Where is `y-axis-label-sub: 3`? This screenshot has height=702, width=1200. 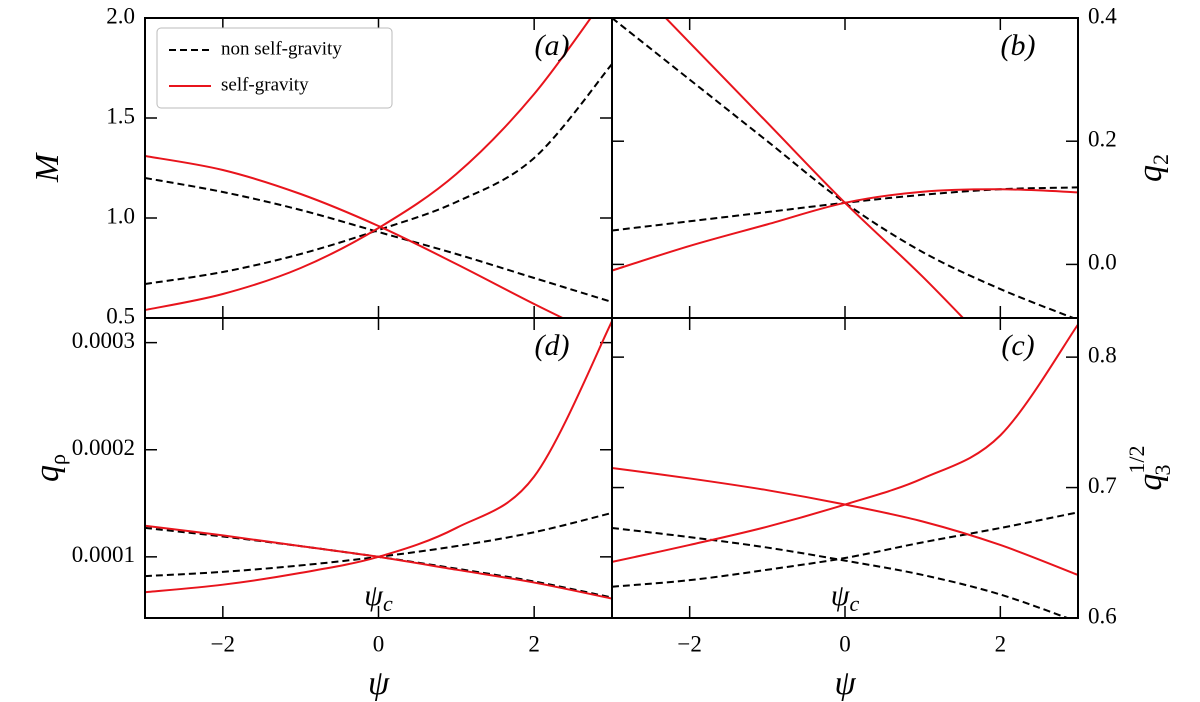 y-axis-label-sub: 3 is located at coordinates (1162, 469).